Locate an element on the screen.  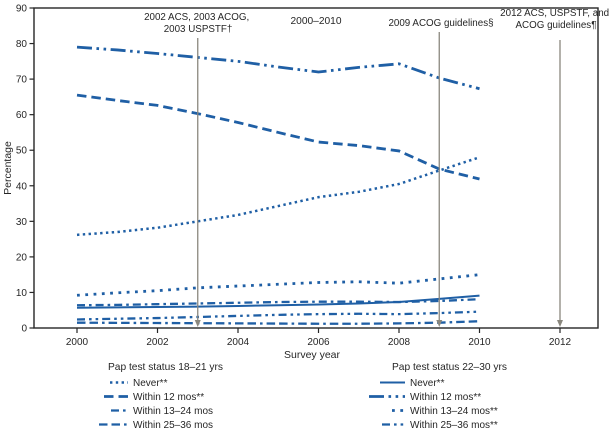
annotation-2009: 2009 ACOG guidelines§ is located at coordinates (440, 23).